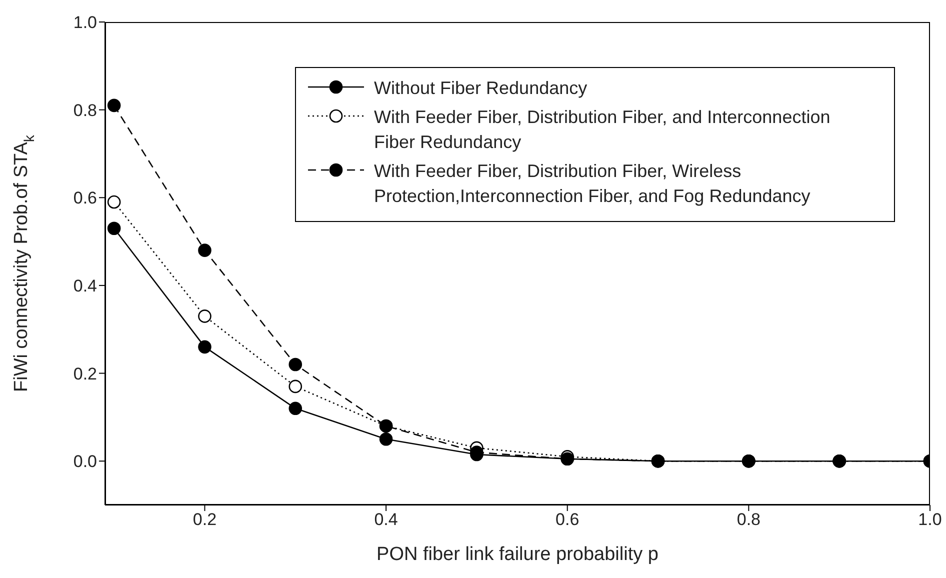  Describe the element at coordinates (85, 462) in the screenshot. I see `y-tick-label: 0.0` at that location.